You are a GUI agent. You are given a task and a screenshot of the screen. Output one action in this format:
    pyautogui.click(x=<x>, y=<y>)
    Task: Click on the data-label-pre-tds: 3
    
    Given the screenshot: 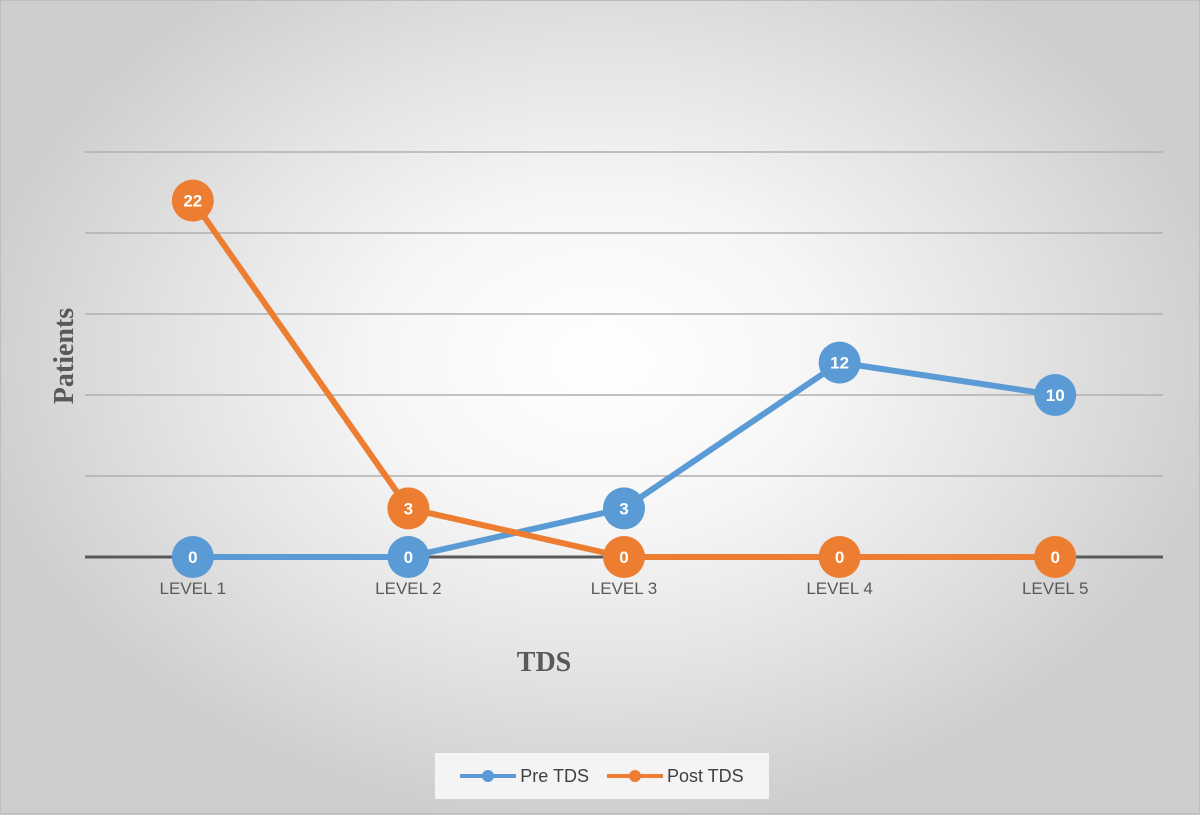 What is the action you would take?
    pyautogui.click(x=623, y=508)
    